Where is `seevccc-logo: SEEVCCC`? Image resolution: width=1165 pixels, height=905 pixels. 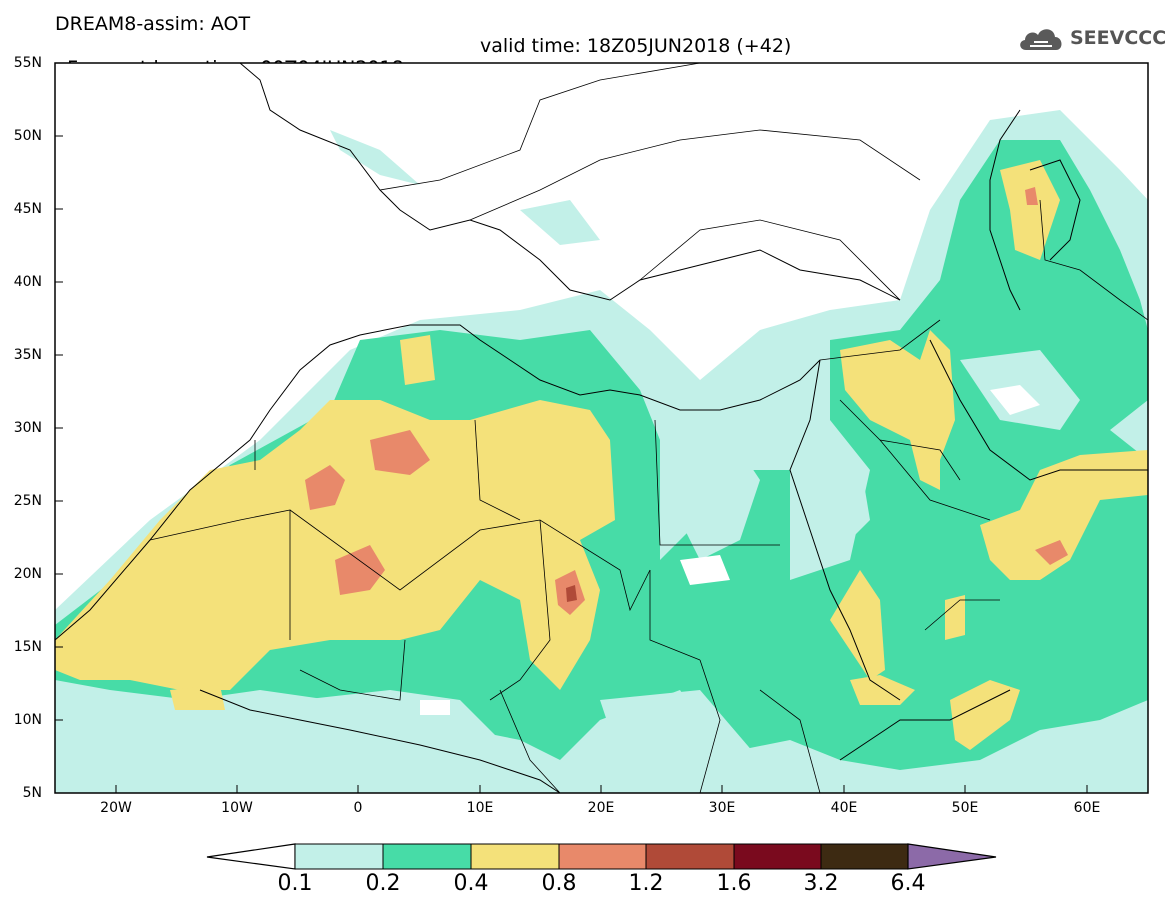 seevccc-logo: SEEVCCC is located at coordinates (1090, 39).